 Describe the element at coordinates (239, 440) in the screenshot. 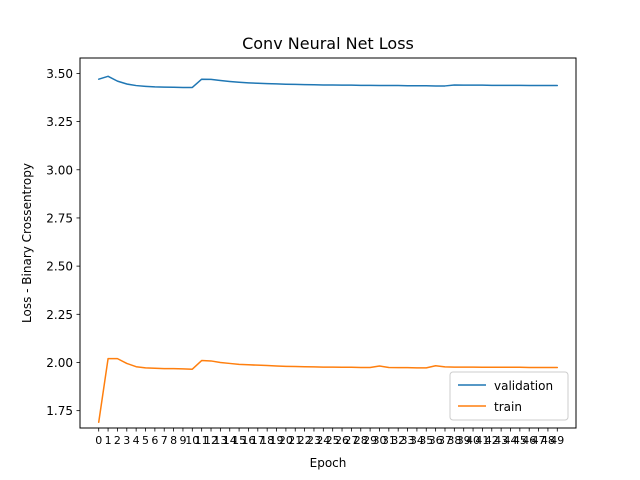

I see `x-tick-label: 15` at that location.